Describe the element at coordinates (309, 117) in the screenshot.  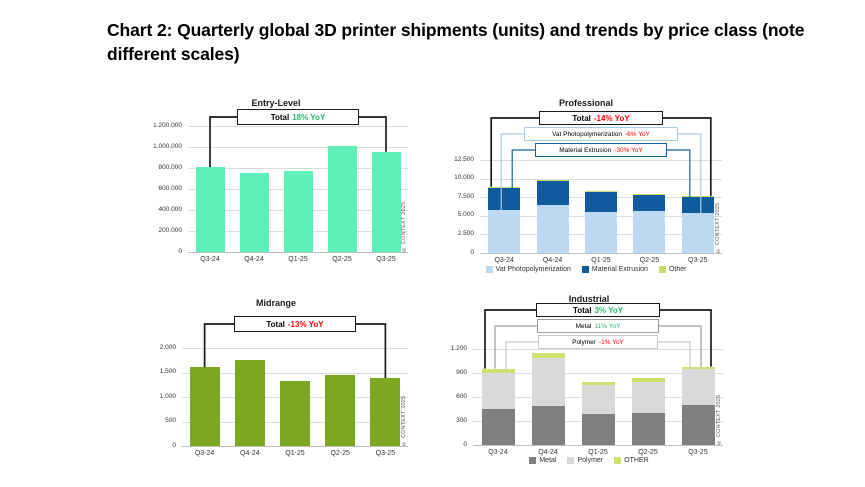
I see `annotation-delta: 18% YoY` at that location.